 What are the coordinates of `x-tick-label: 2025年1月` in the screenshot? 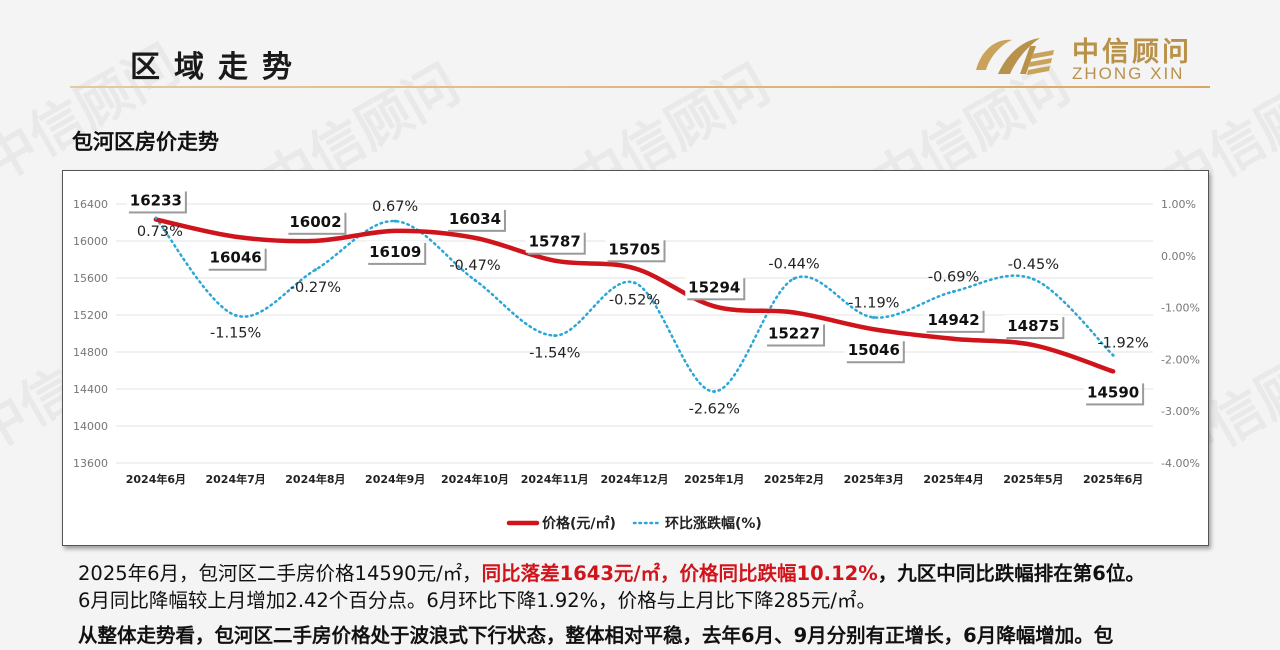 It's located at (714, 479).